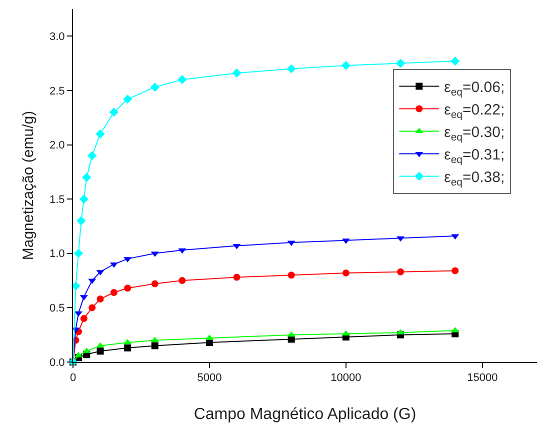 The image size is (545, 423). I want to click on legend-label: ε$_{eq}$=0.30;, so click(474, 134).